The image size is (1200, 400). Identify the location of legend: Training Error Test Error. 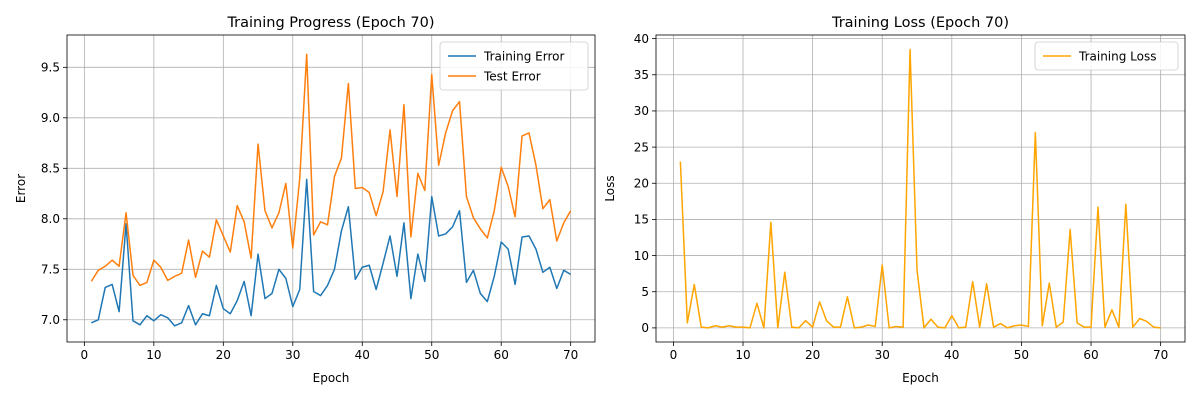
(514, 66).